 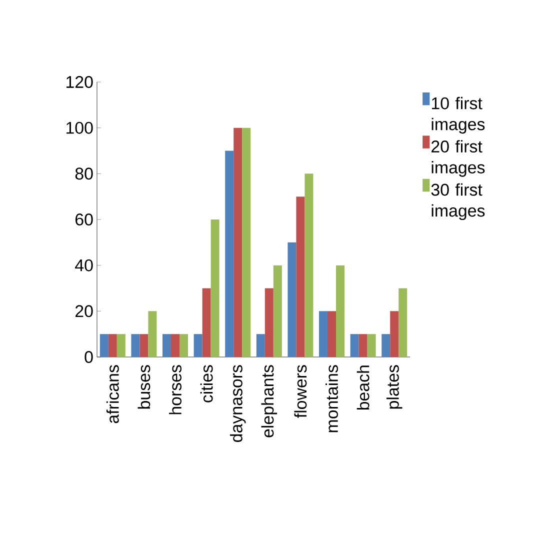 What do you see at coordinates (332, 398) in the screenshot?
I see `x-tick-label: montains` at bounding box center [332, 398].